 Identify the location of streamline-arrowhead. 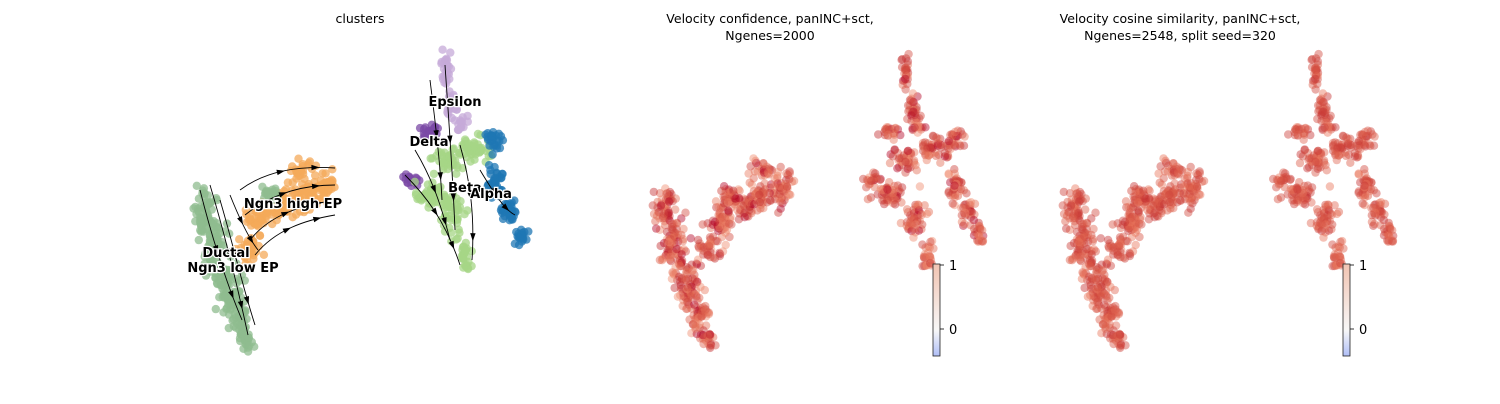
(286, 230).